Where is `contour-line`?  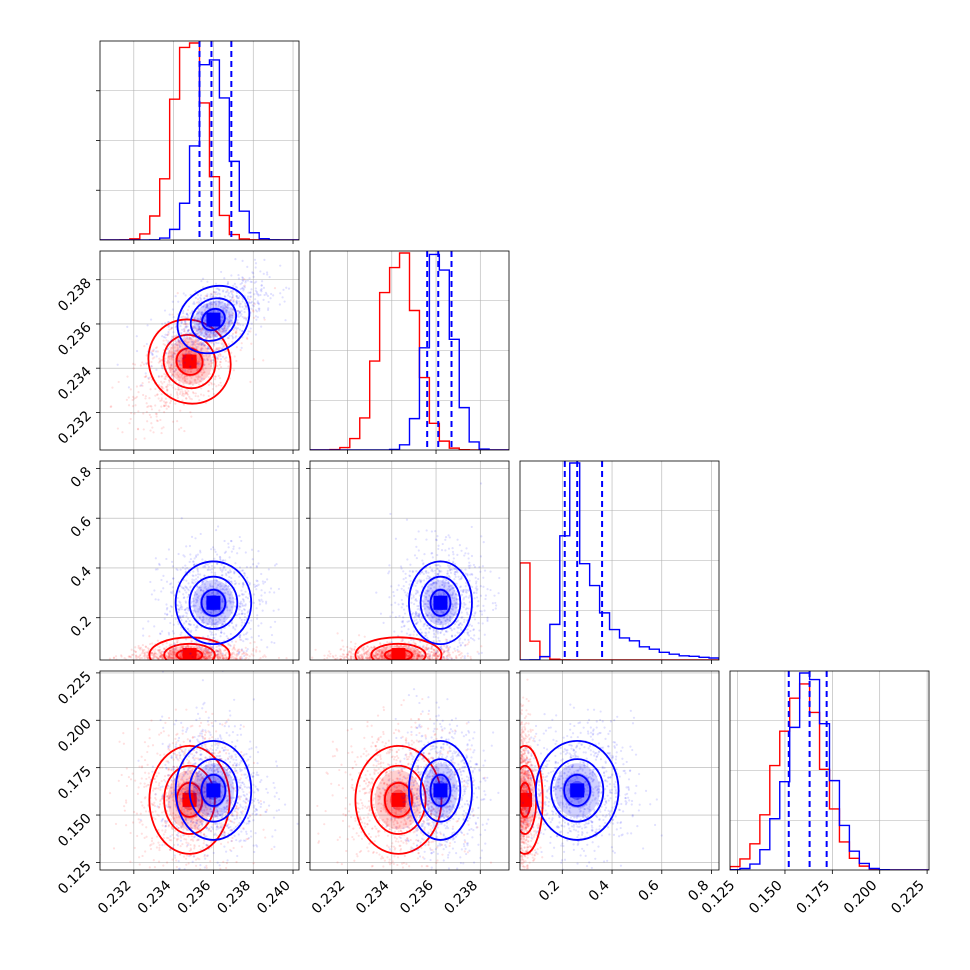 contour-line is located at coordinates (398, 648).